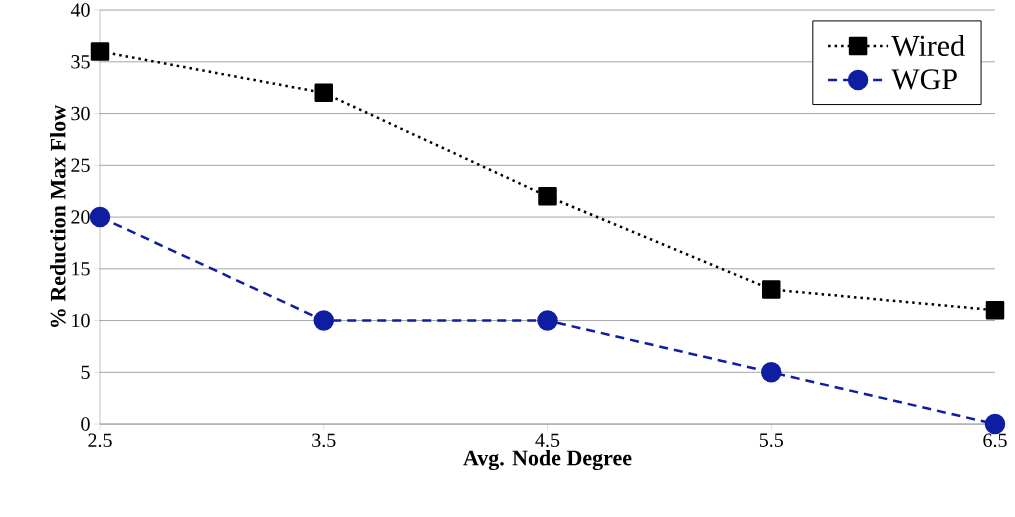 The width and height of the screenshot is (1015, 517). Describe the element at coordinates (80, 113) in the screenshot. I see `y-tick-label: 30` at that location.